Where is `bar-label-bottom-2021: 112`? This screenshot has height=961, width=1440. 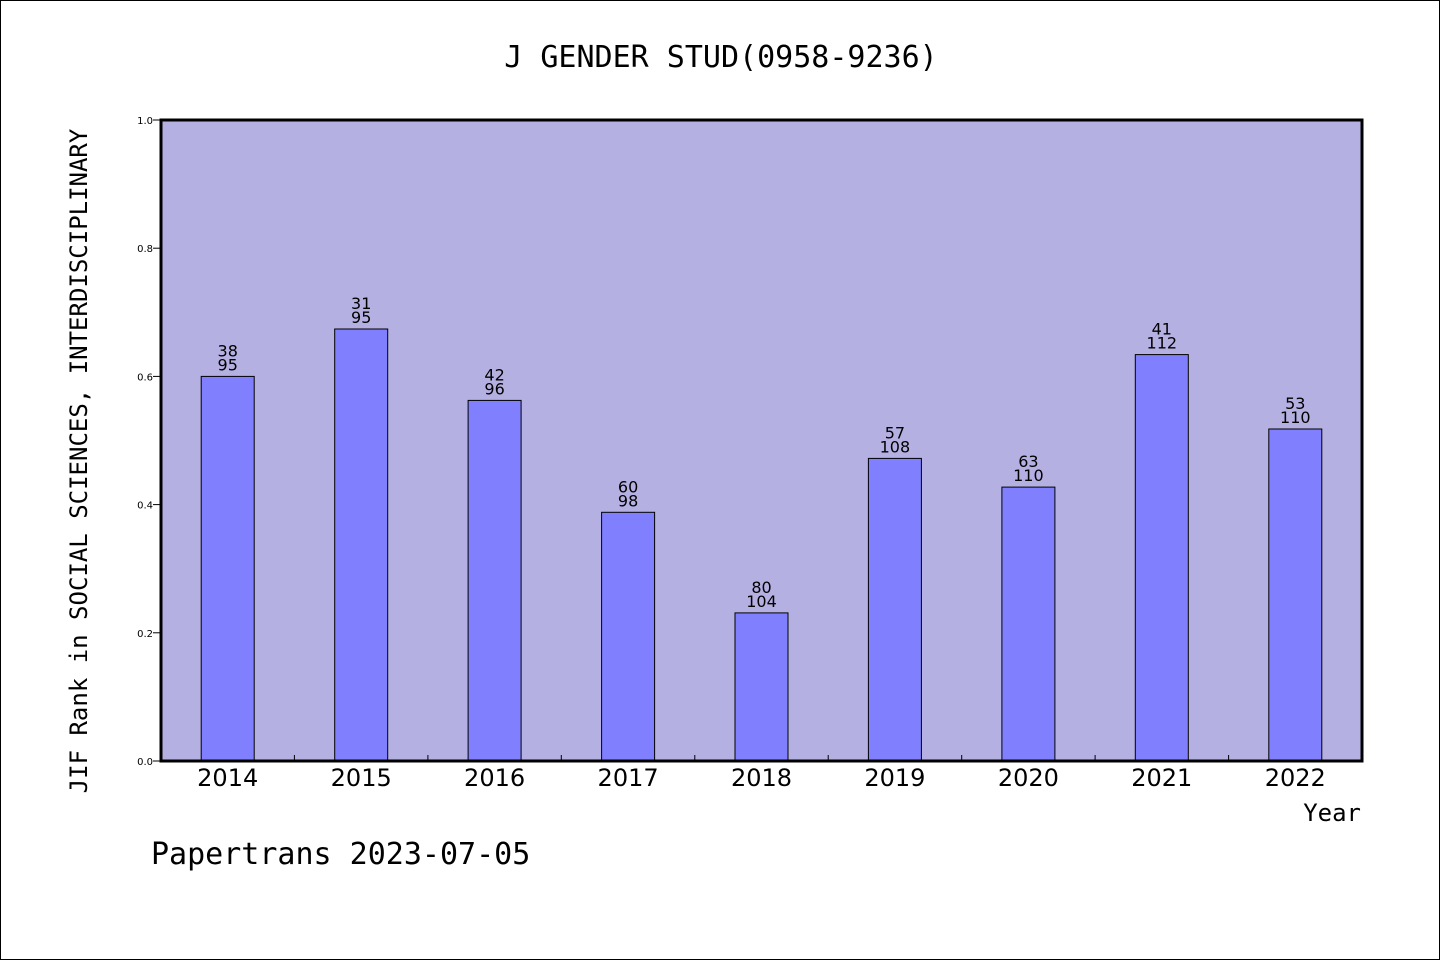
bar-label-bottom-2021: 112 is located at coordinates (1162, 343).